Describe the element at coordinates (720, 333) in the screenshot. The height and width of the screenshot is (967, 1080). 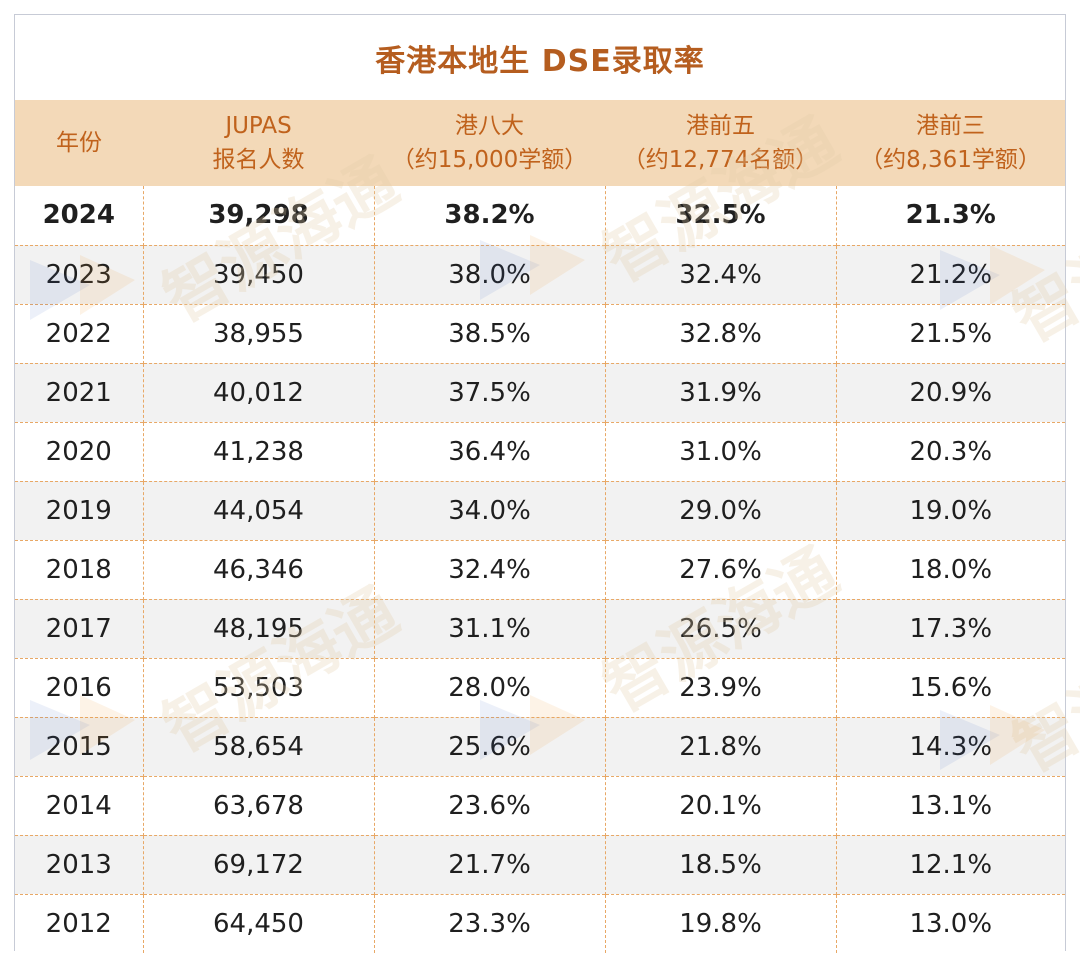
I see `cell-top5: 32.8%` at that location.